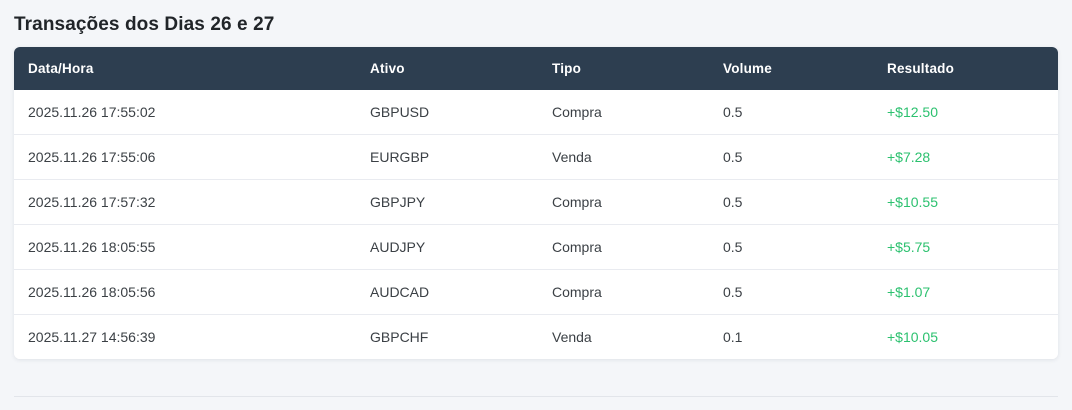 The height and width of the screenshot is (410, 1072). What do you see at coordinates (447, 247) in the screenshot?
I see `cell-asset: AUDJPY` at bounding box center [447, 247].